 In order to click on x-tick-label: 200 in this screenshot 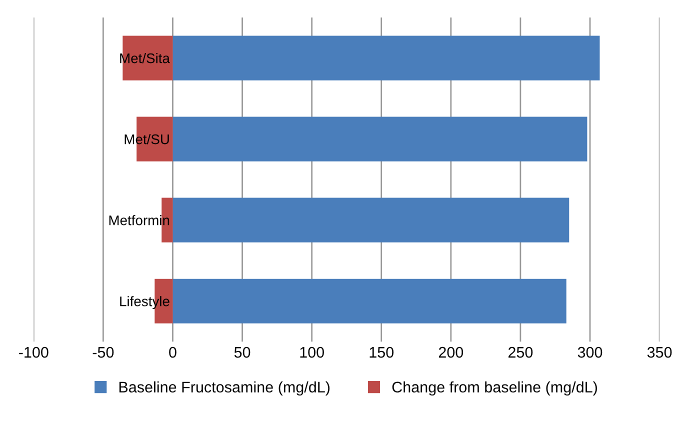, I will do `click(451, 352)`.